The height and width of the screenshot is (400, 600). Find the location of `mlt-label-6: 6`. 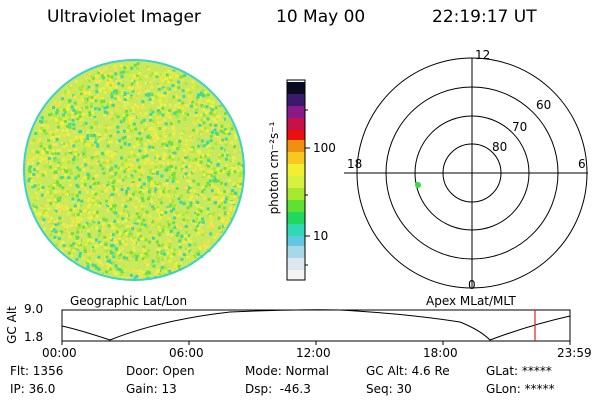

mlt-label-6: 6 is located at coordinates (582, 164).